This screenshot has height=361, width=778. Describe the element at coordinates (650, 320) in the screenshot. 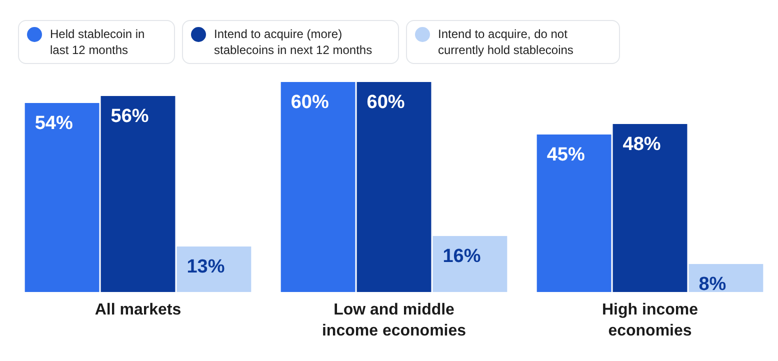

I see `x-tick-label: High income economies` at that location.